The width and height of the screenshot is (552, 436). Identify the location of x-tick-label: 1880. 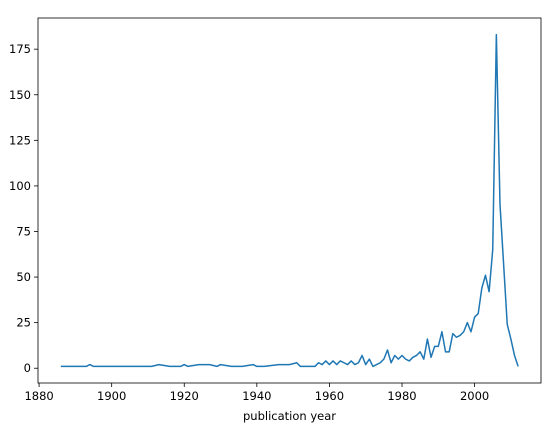
(38, 396).